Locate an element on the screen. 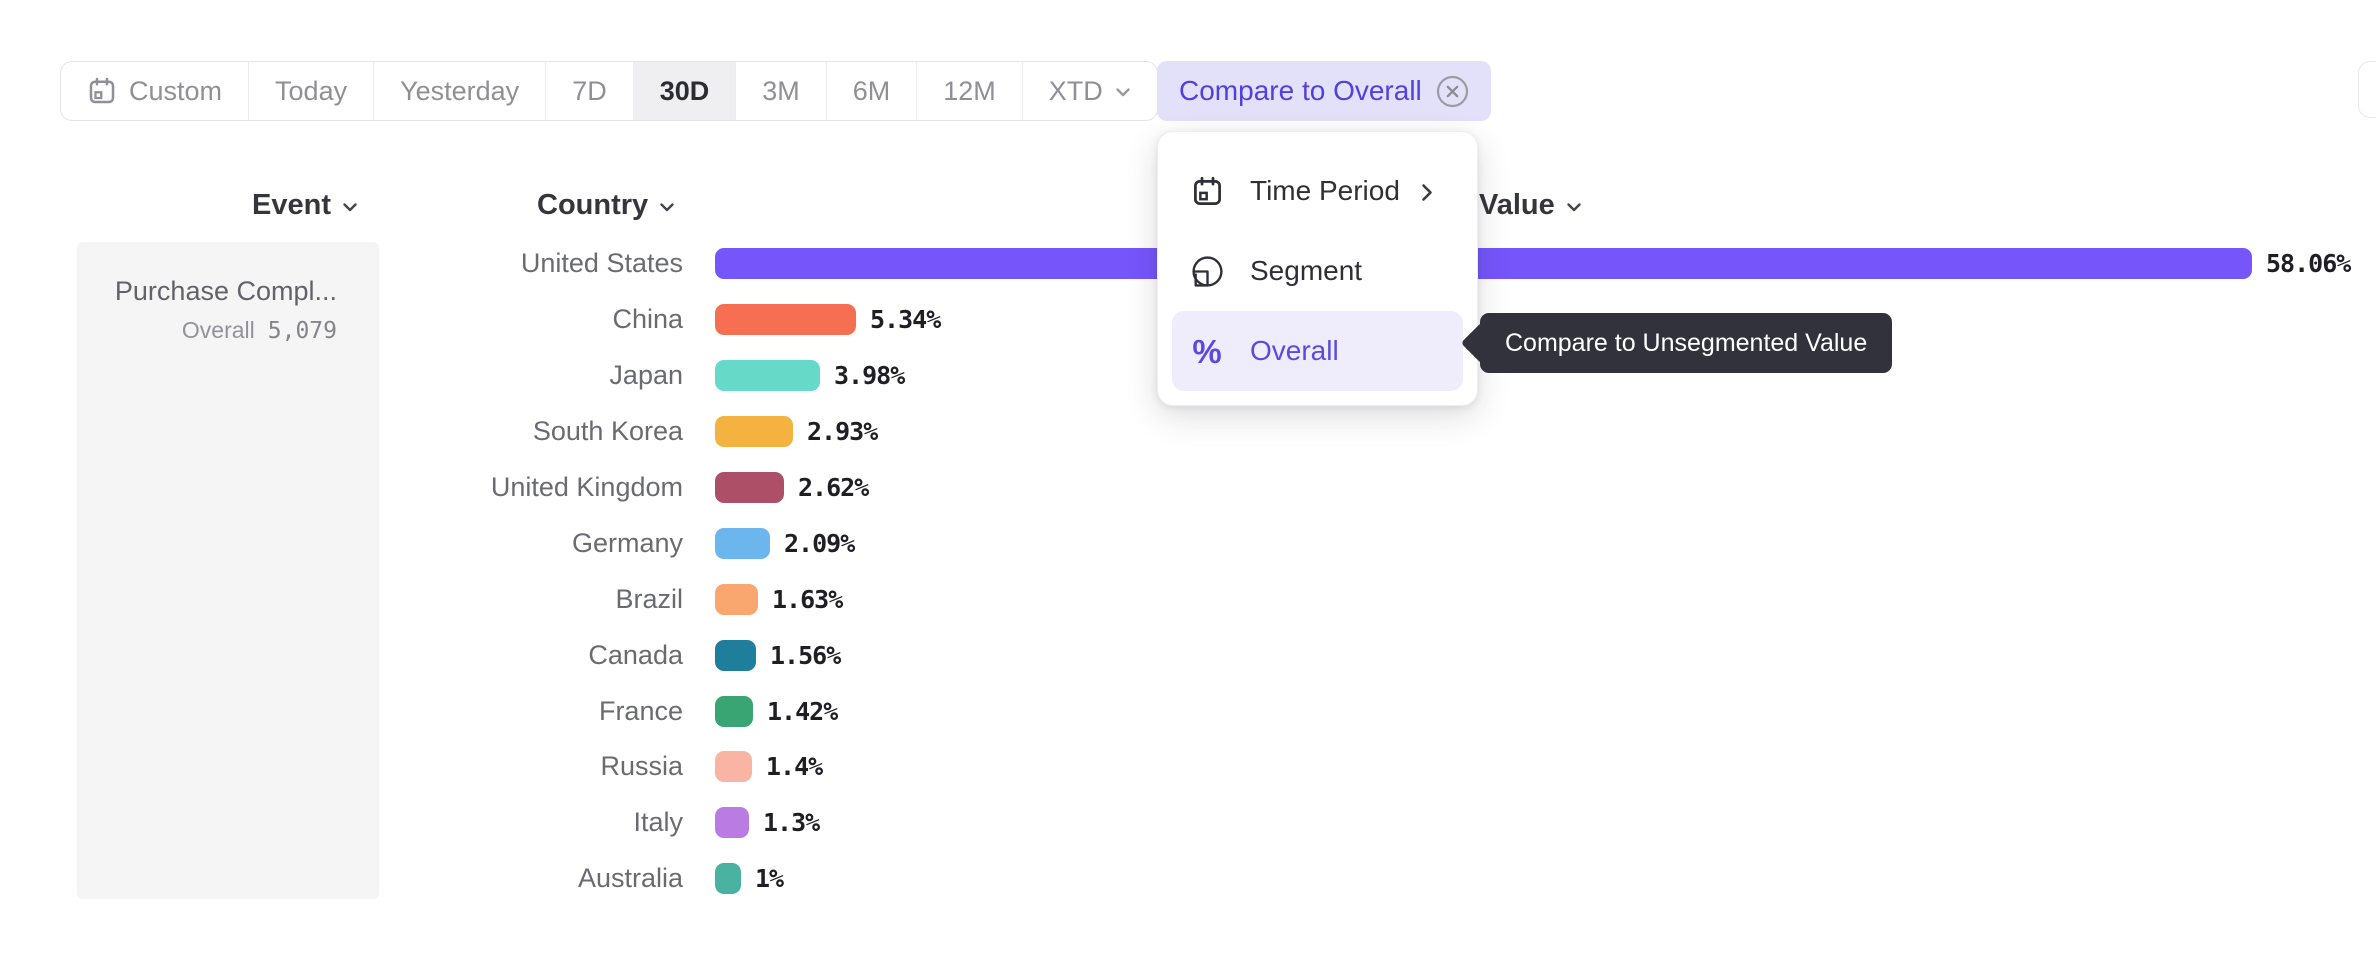  bar-value-label: 58.06% is located at coordinates (2308, 264).